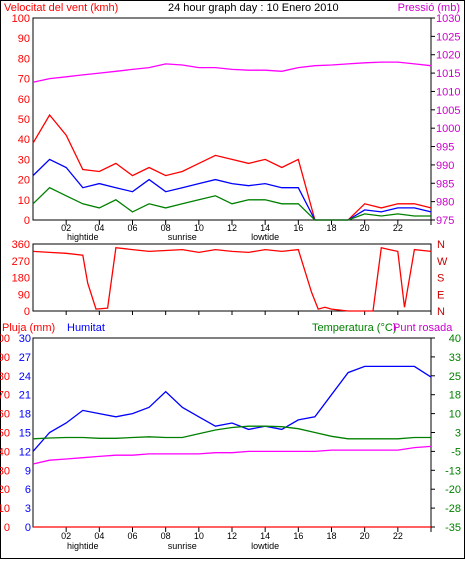 The image size is (465, 564). Describe the element at coordinates (25, 415) in the screenshot. I see `panel3-ytick-left2: 18` at that location.